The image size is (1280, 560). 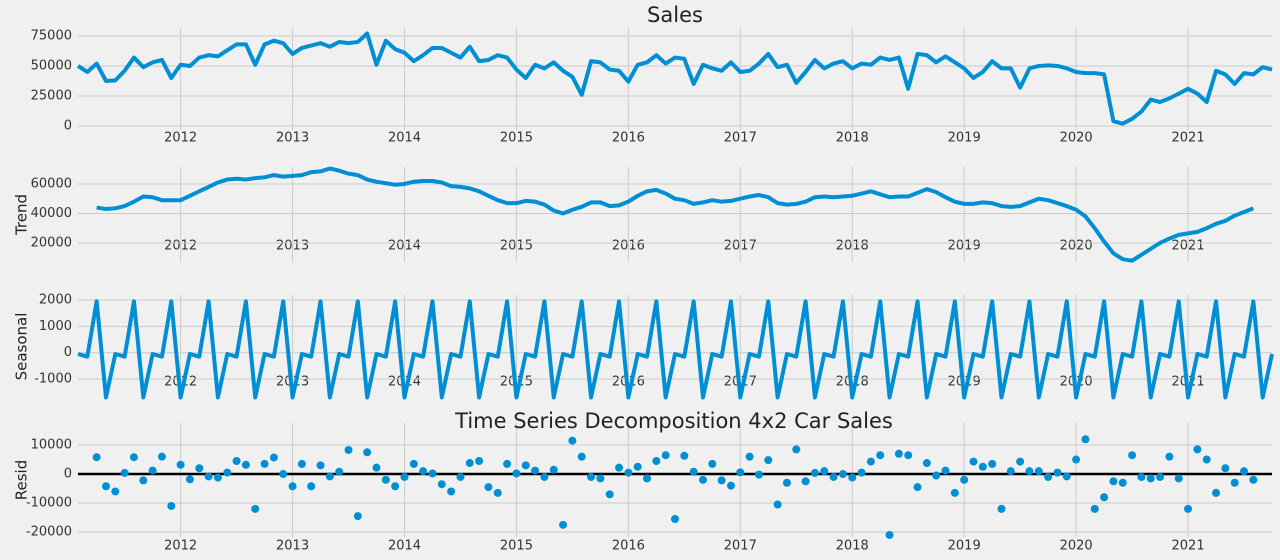 What do you see at coordinates (55, 326) in the screenshot?
I see `y-tick-label: 1000` at bounding box center [55, 326].